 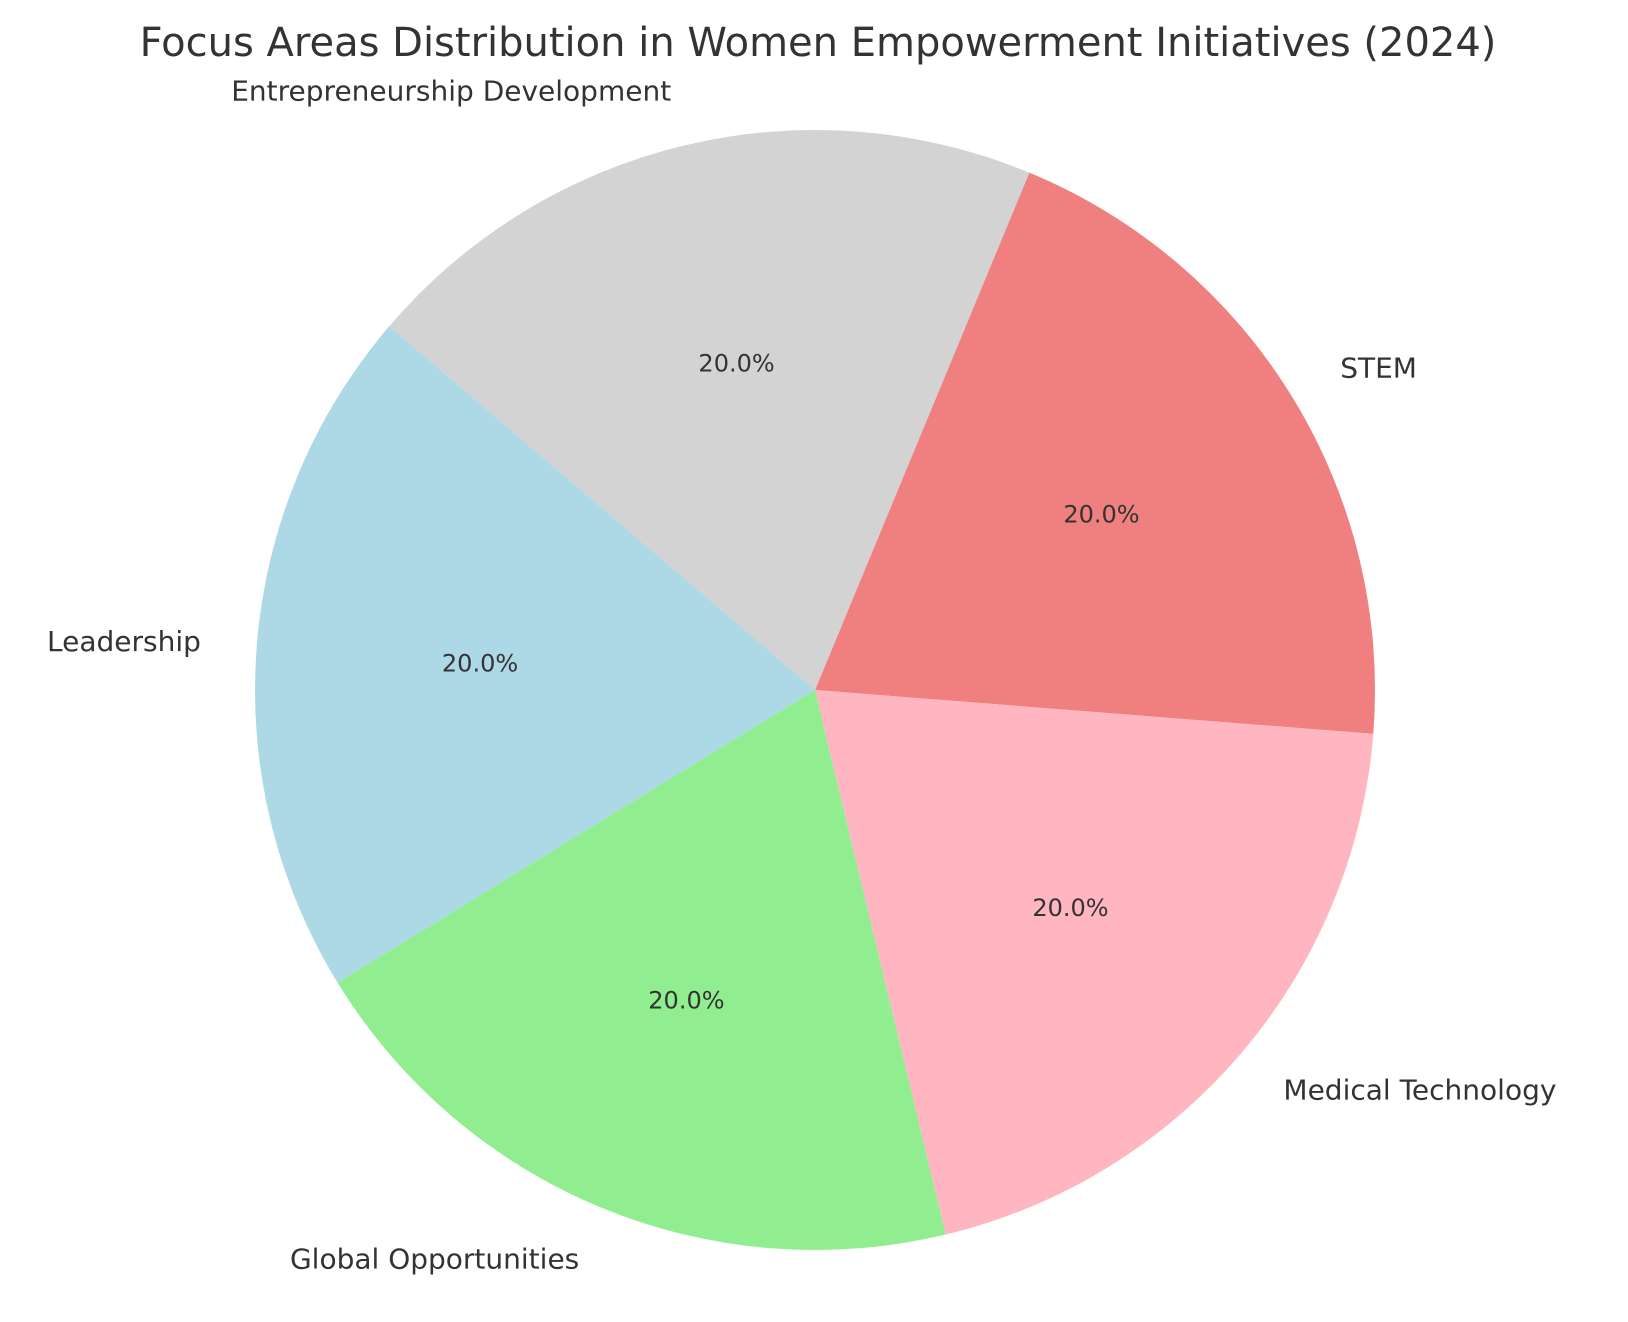 What do you see at coordinates (1378, 368) in the screenshot?
I see `slice-label-stem: STEM` at bounding box center [1378, 368].